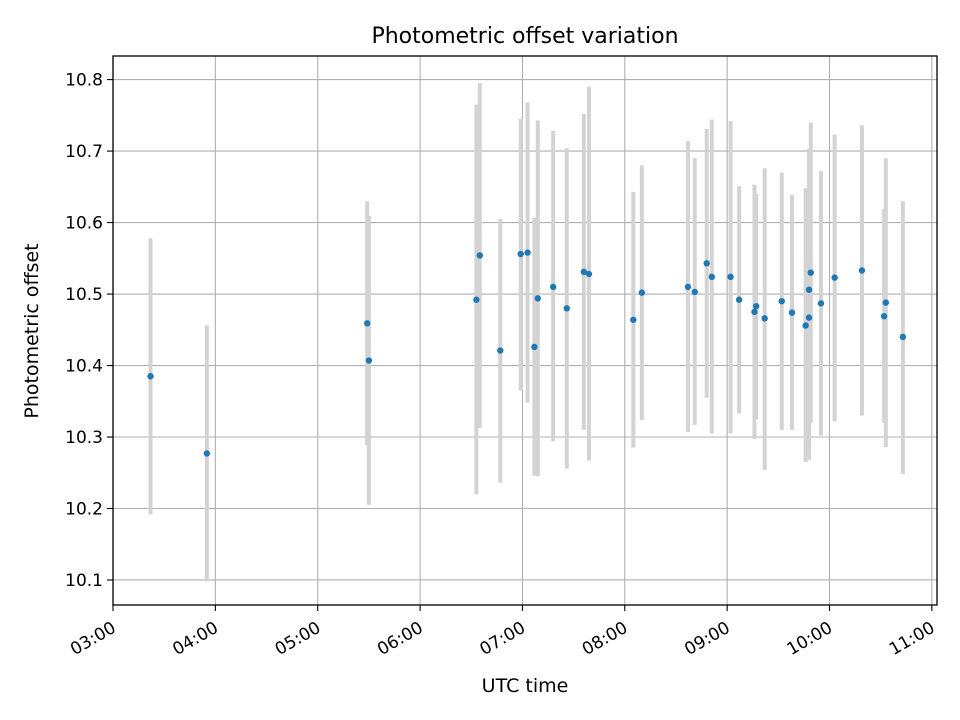  What do you see at coordinates (84, 367) in the screenshot?
I see `y-tick-label: 10.4` at bounding box center [84, 367].